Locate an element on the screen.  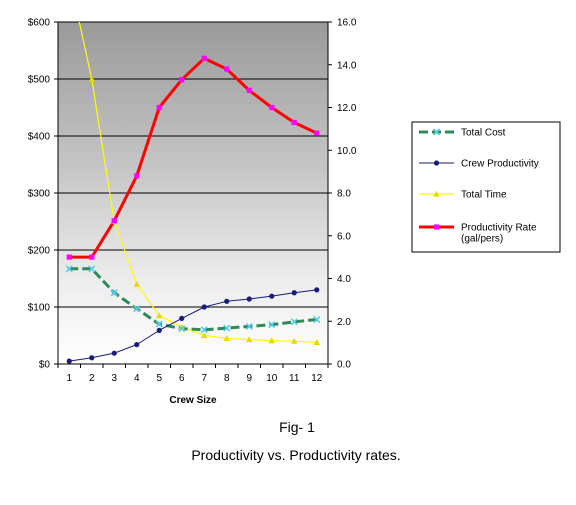
series-line-crew-productivity is located at coordinates (193, 325).